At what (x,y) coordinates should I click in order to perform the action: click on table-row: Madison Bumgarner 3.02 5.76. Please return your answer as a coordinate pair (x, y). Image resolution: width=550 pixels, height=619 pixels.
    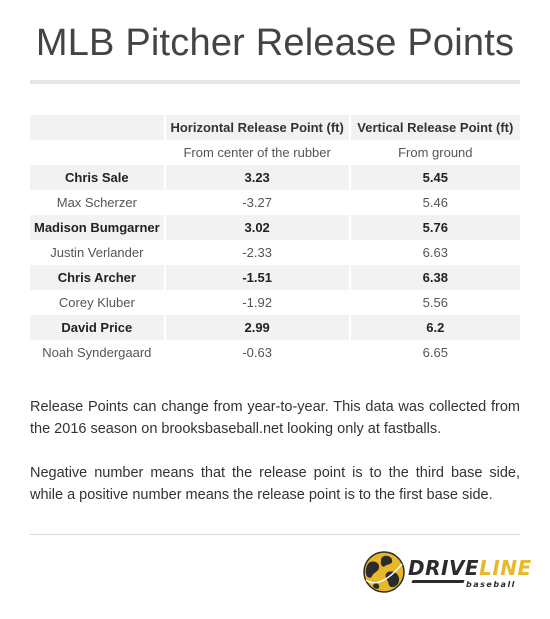
    Looking at the image, I should click on (275, 227).